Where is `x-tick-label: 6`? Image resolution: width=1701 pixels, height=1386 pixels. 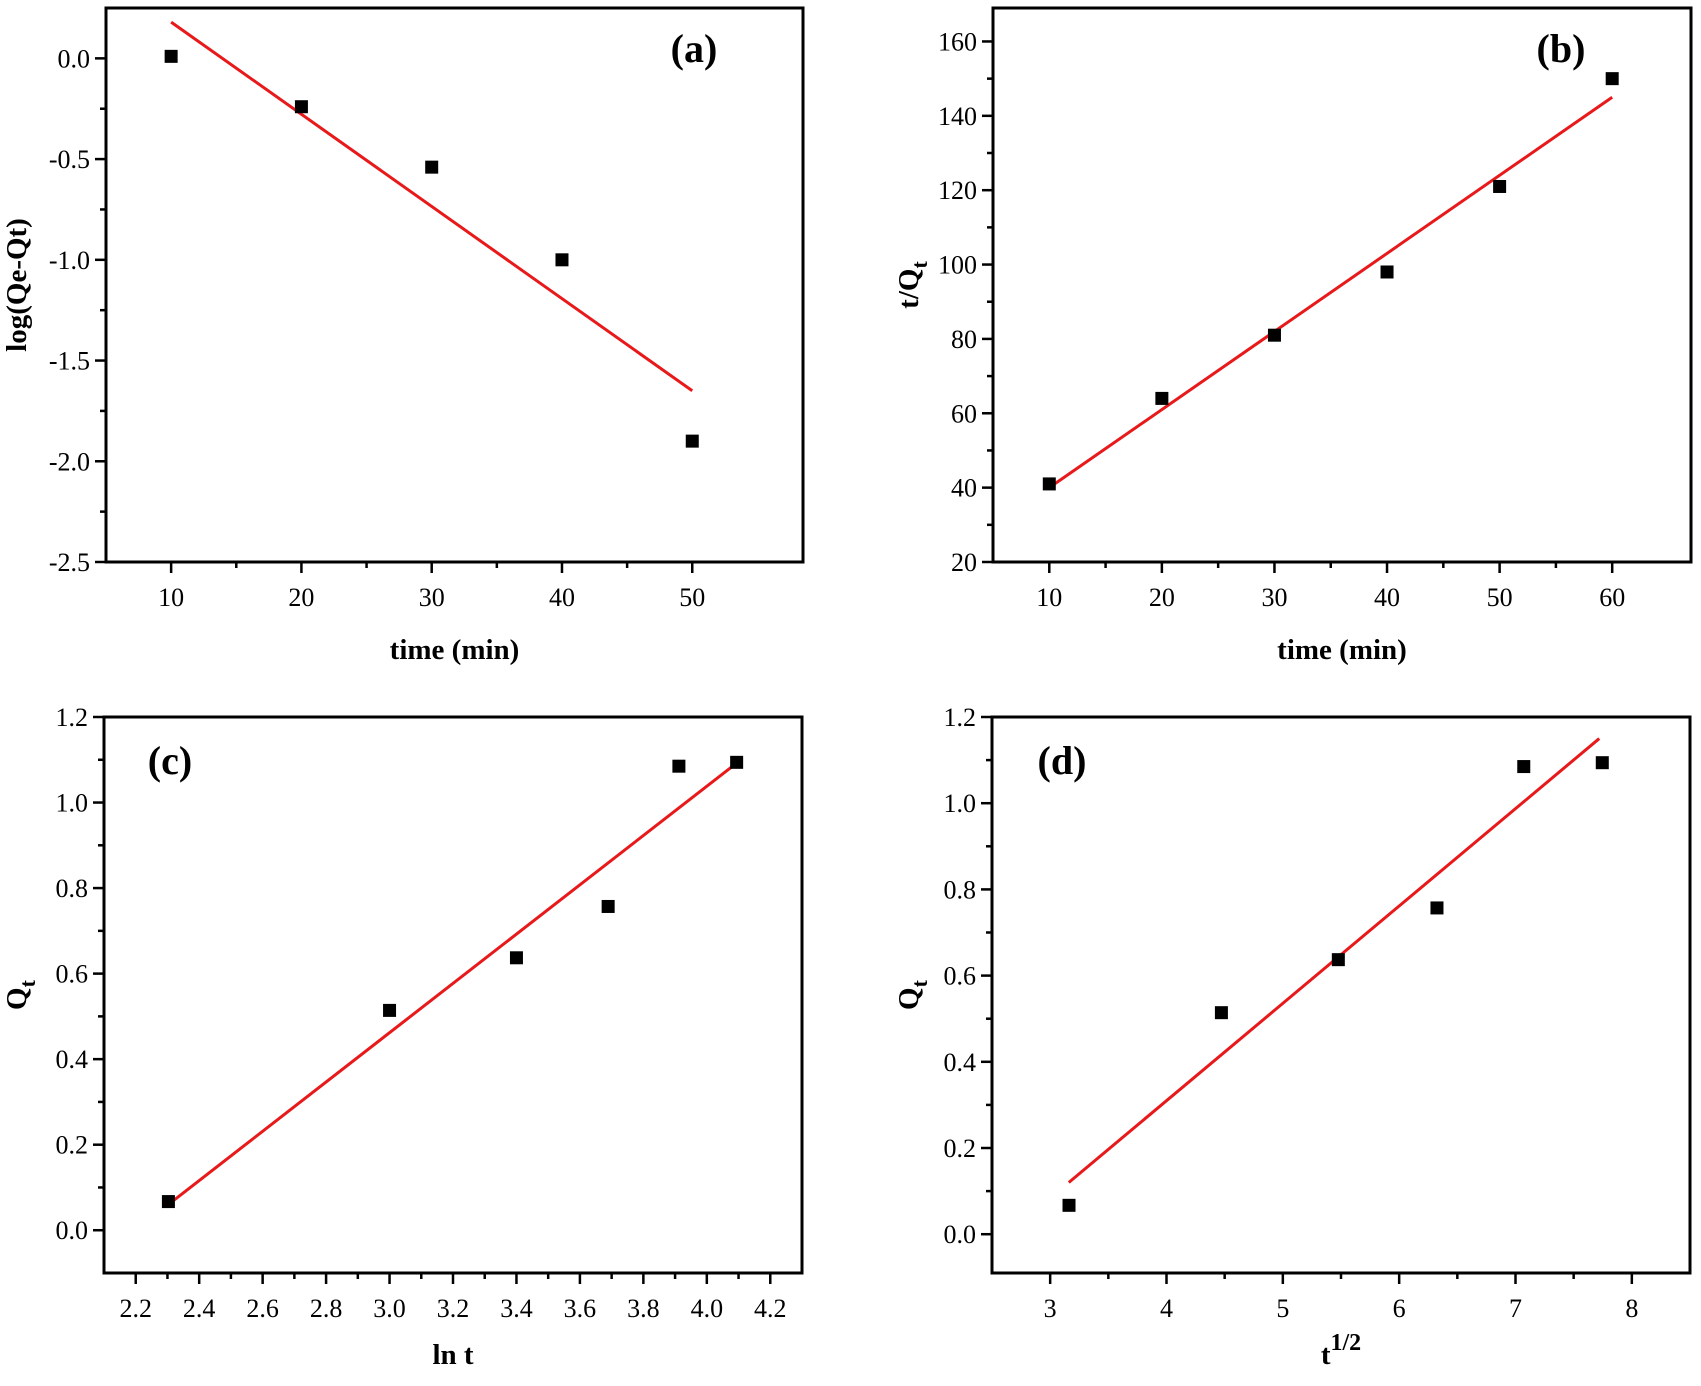
x-tick-label: 6 is located at coordinates (1399, 1308).